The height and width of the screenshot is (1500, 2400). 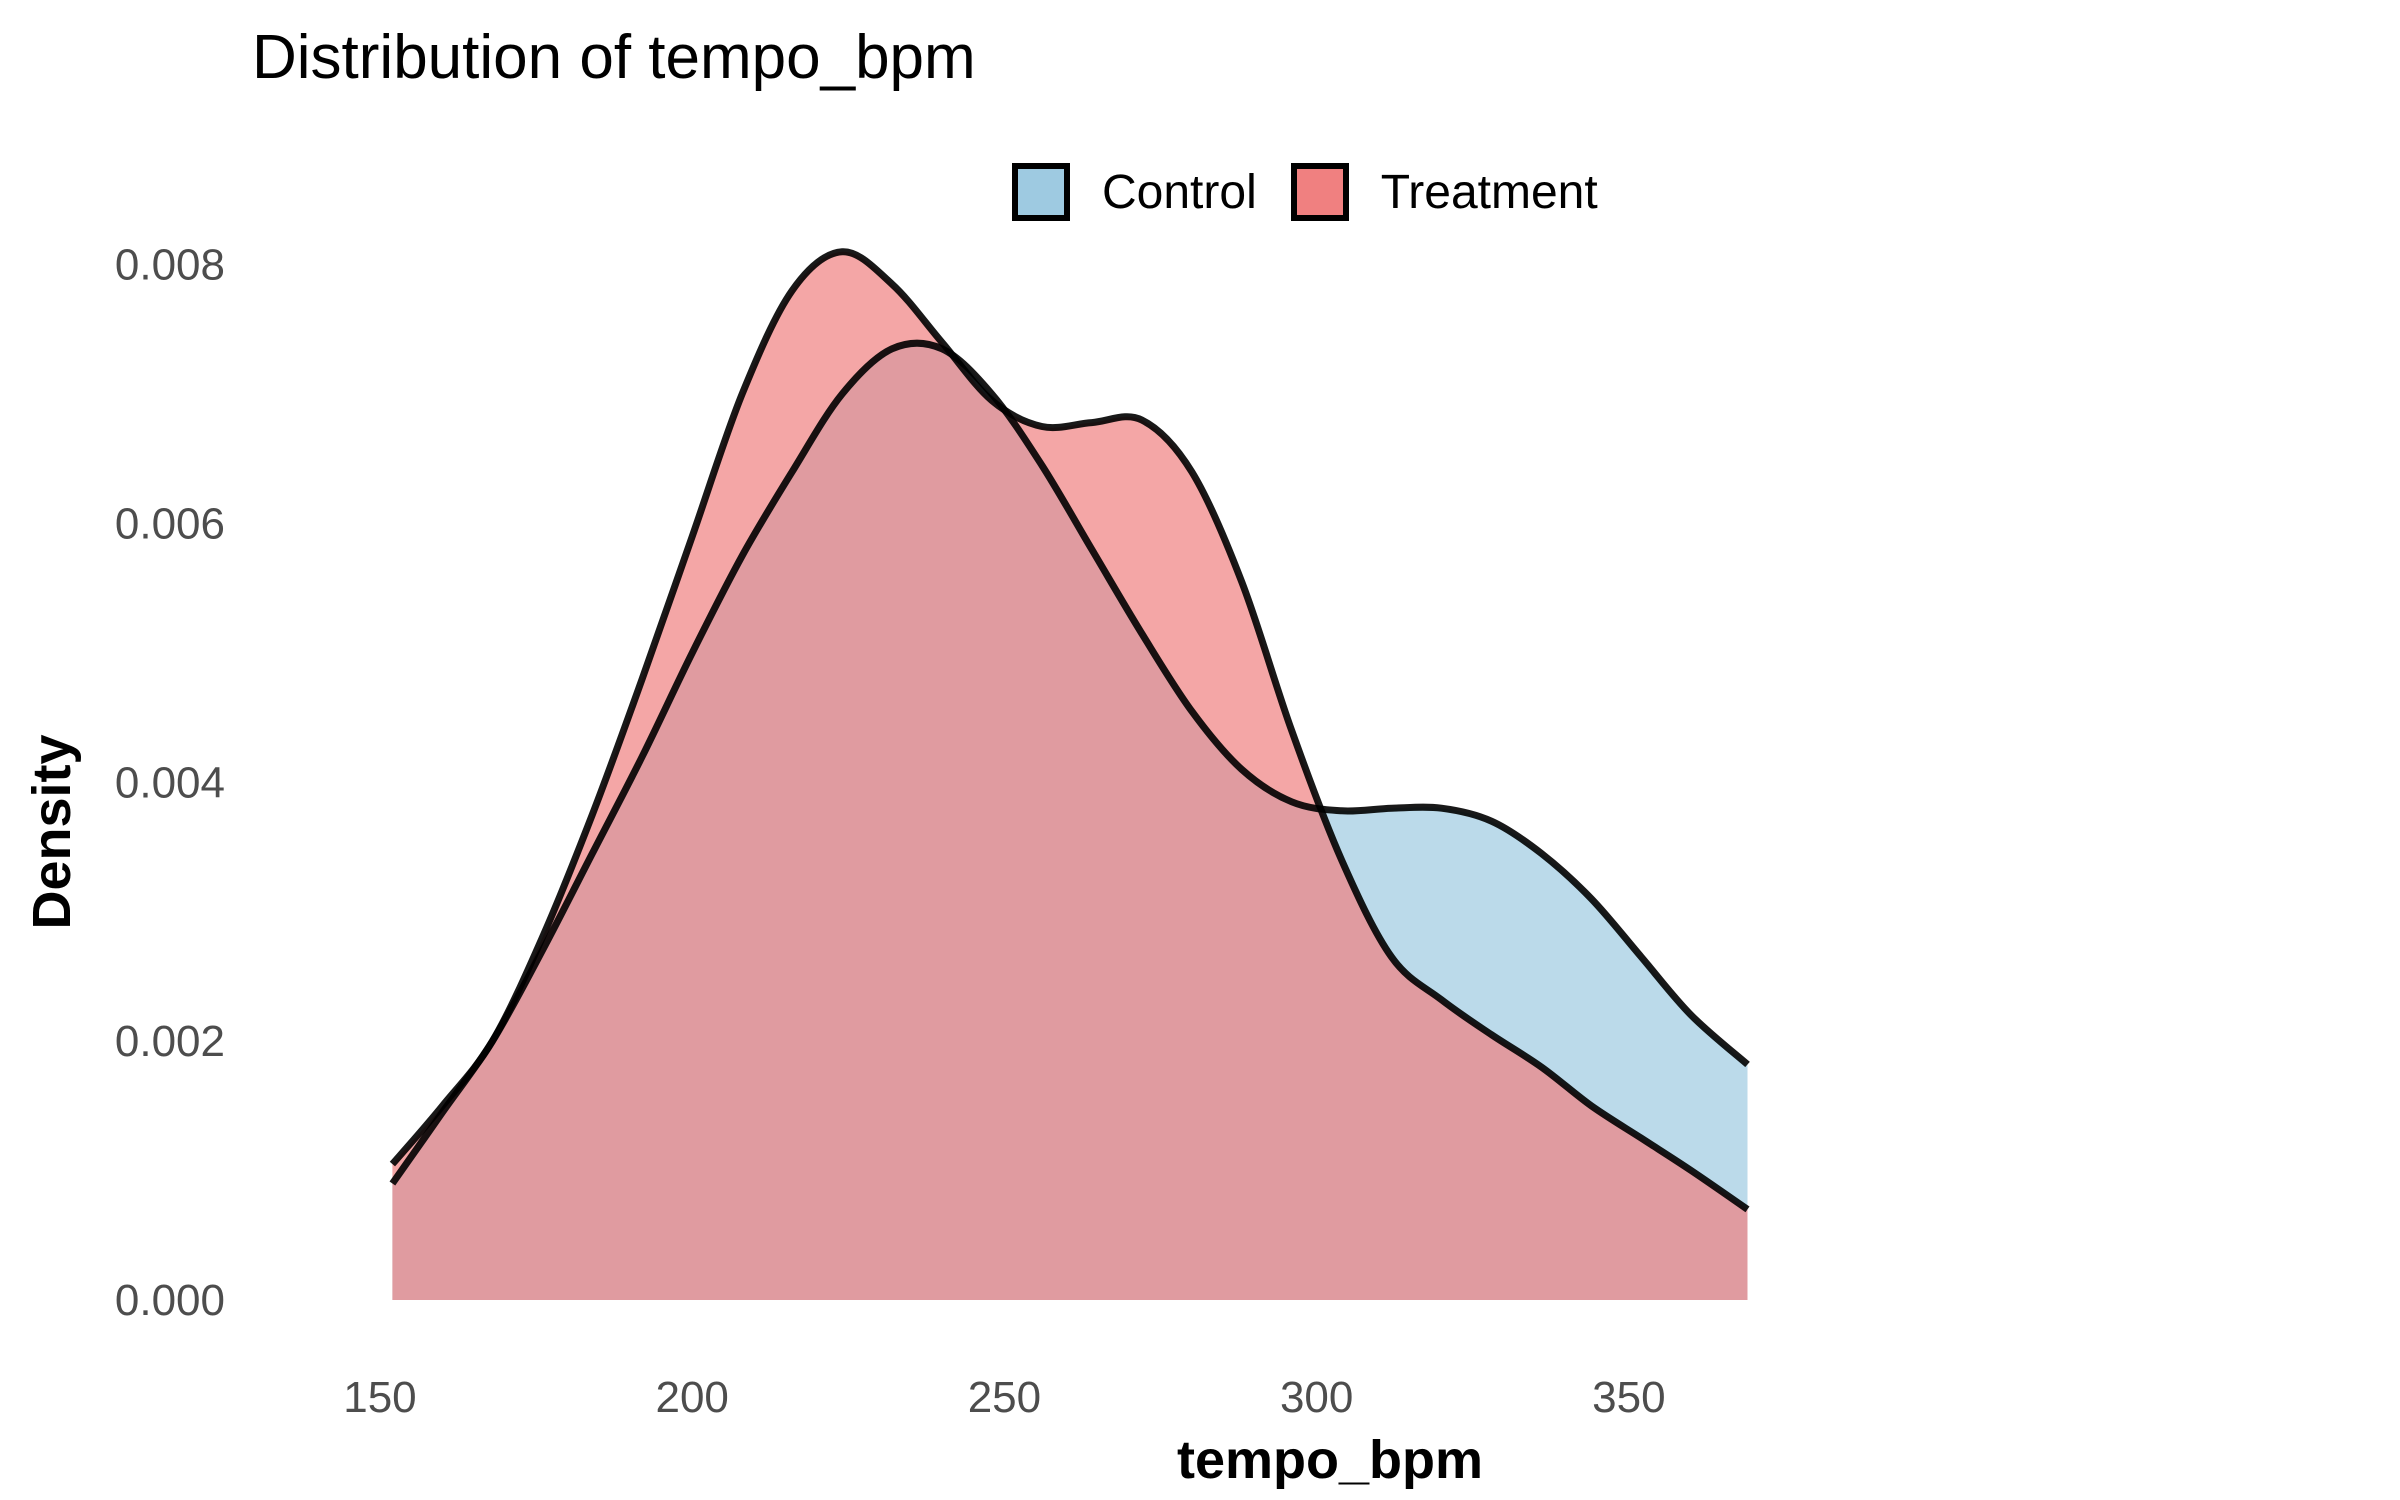 What do you see at coordinates (614, 57) in the screenshot?
I see `chart-title: Distribution of tempo_bpm` at bounding box center [614, 57].